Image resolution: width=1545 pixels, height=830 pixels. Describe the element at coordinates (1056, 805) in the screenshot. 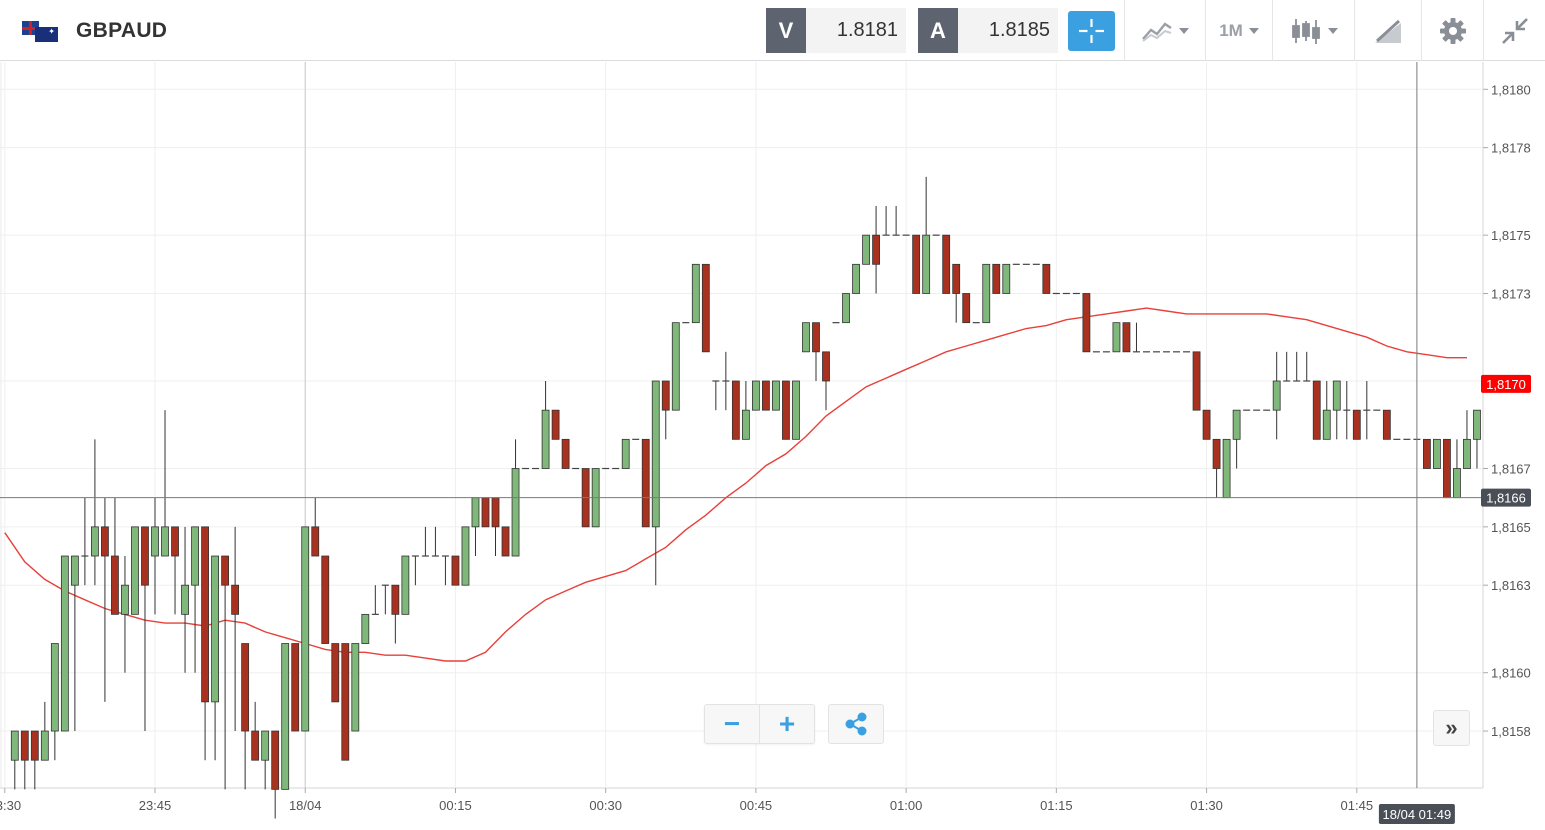

I see `x-tick-label: 01:15` at that location.